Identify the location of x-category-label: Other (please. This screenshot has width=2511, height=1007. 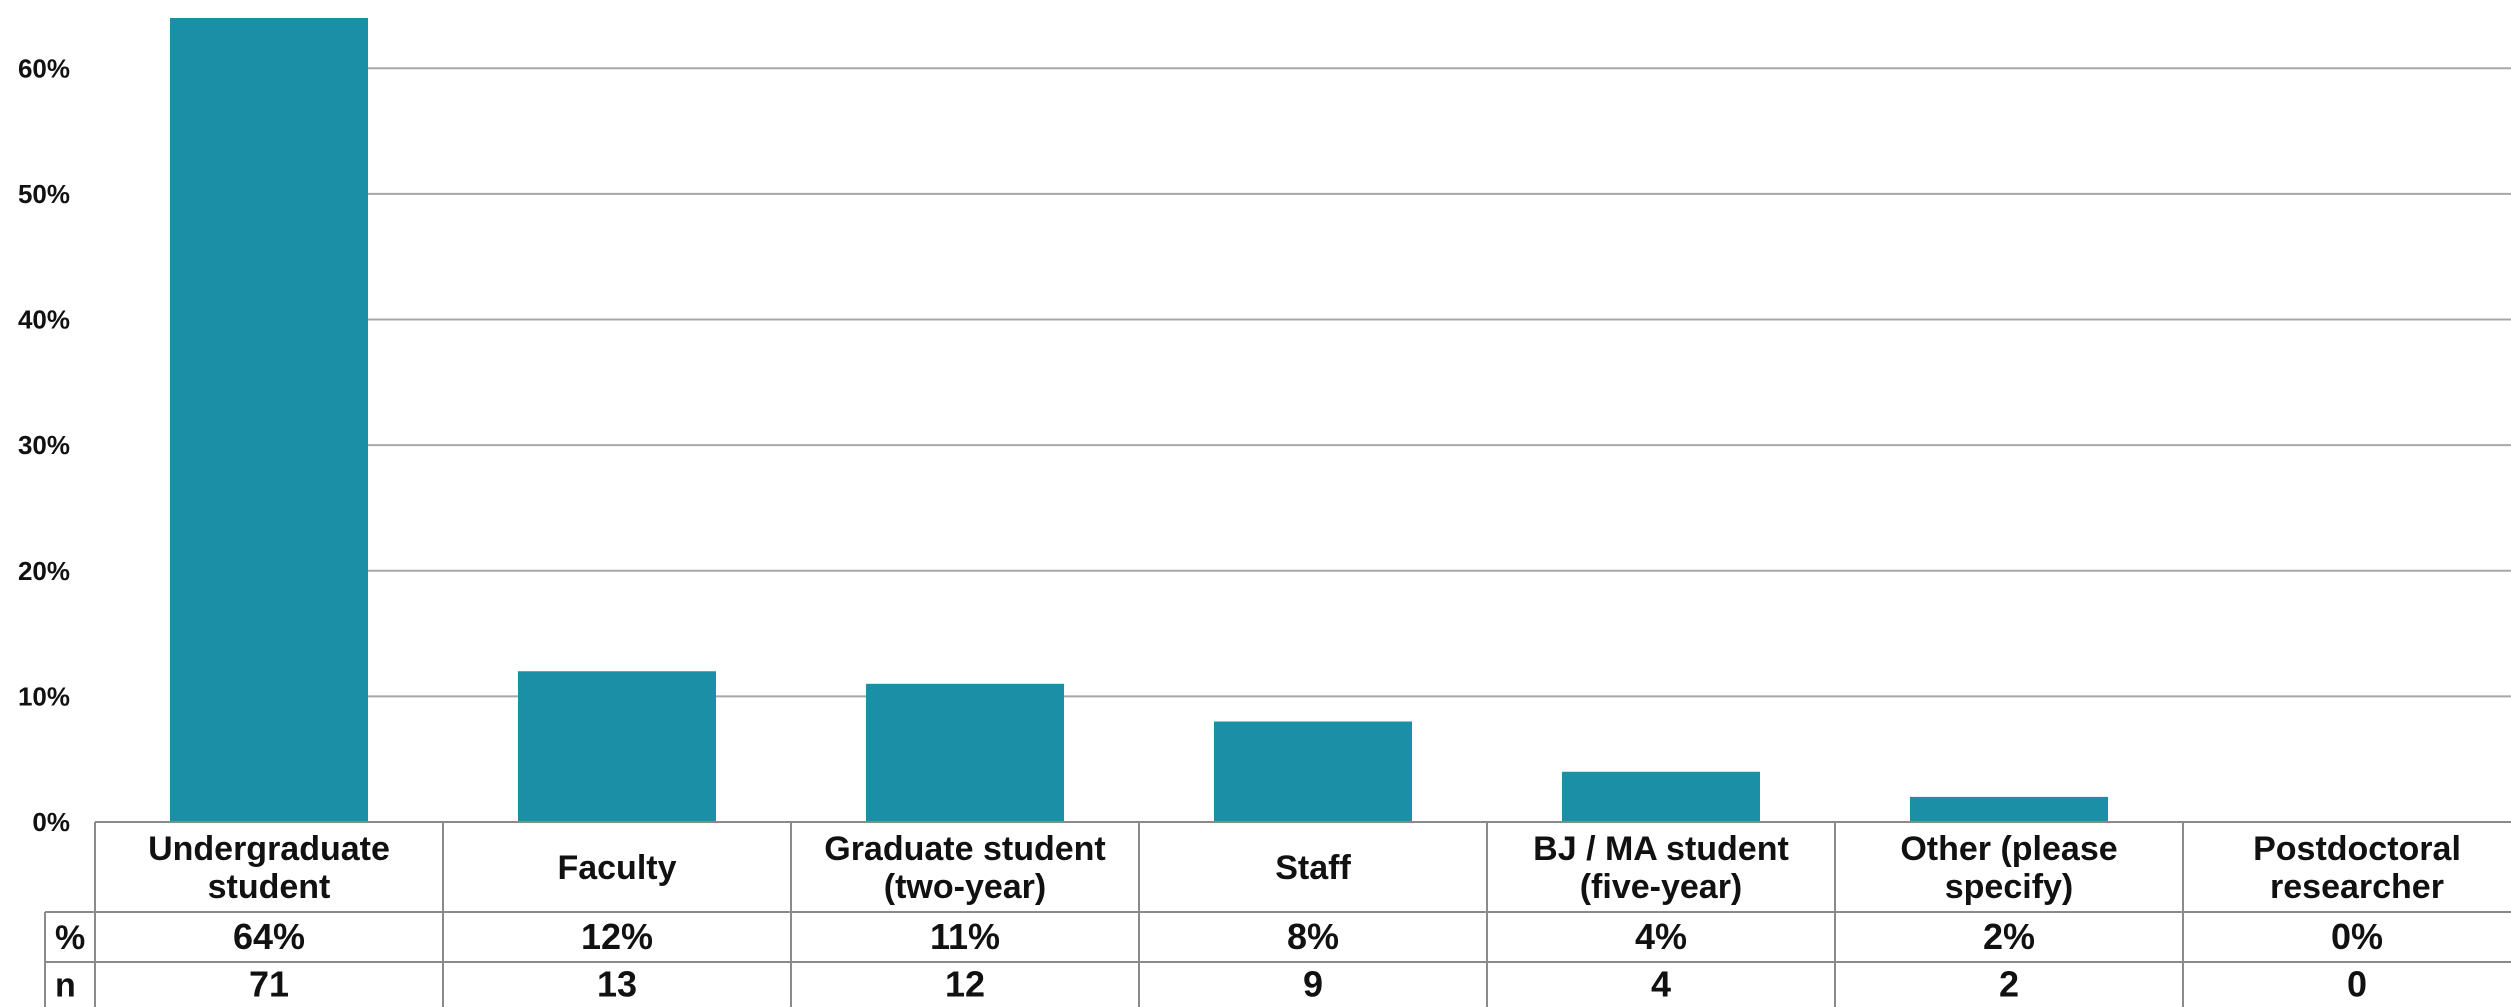
(2008, 849).